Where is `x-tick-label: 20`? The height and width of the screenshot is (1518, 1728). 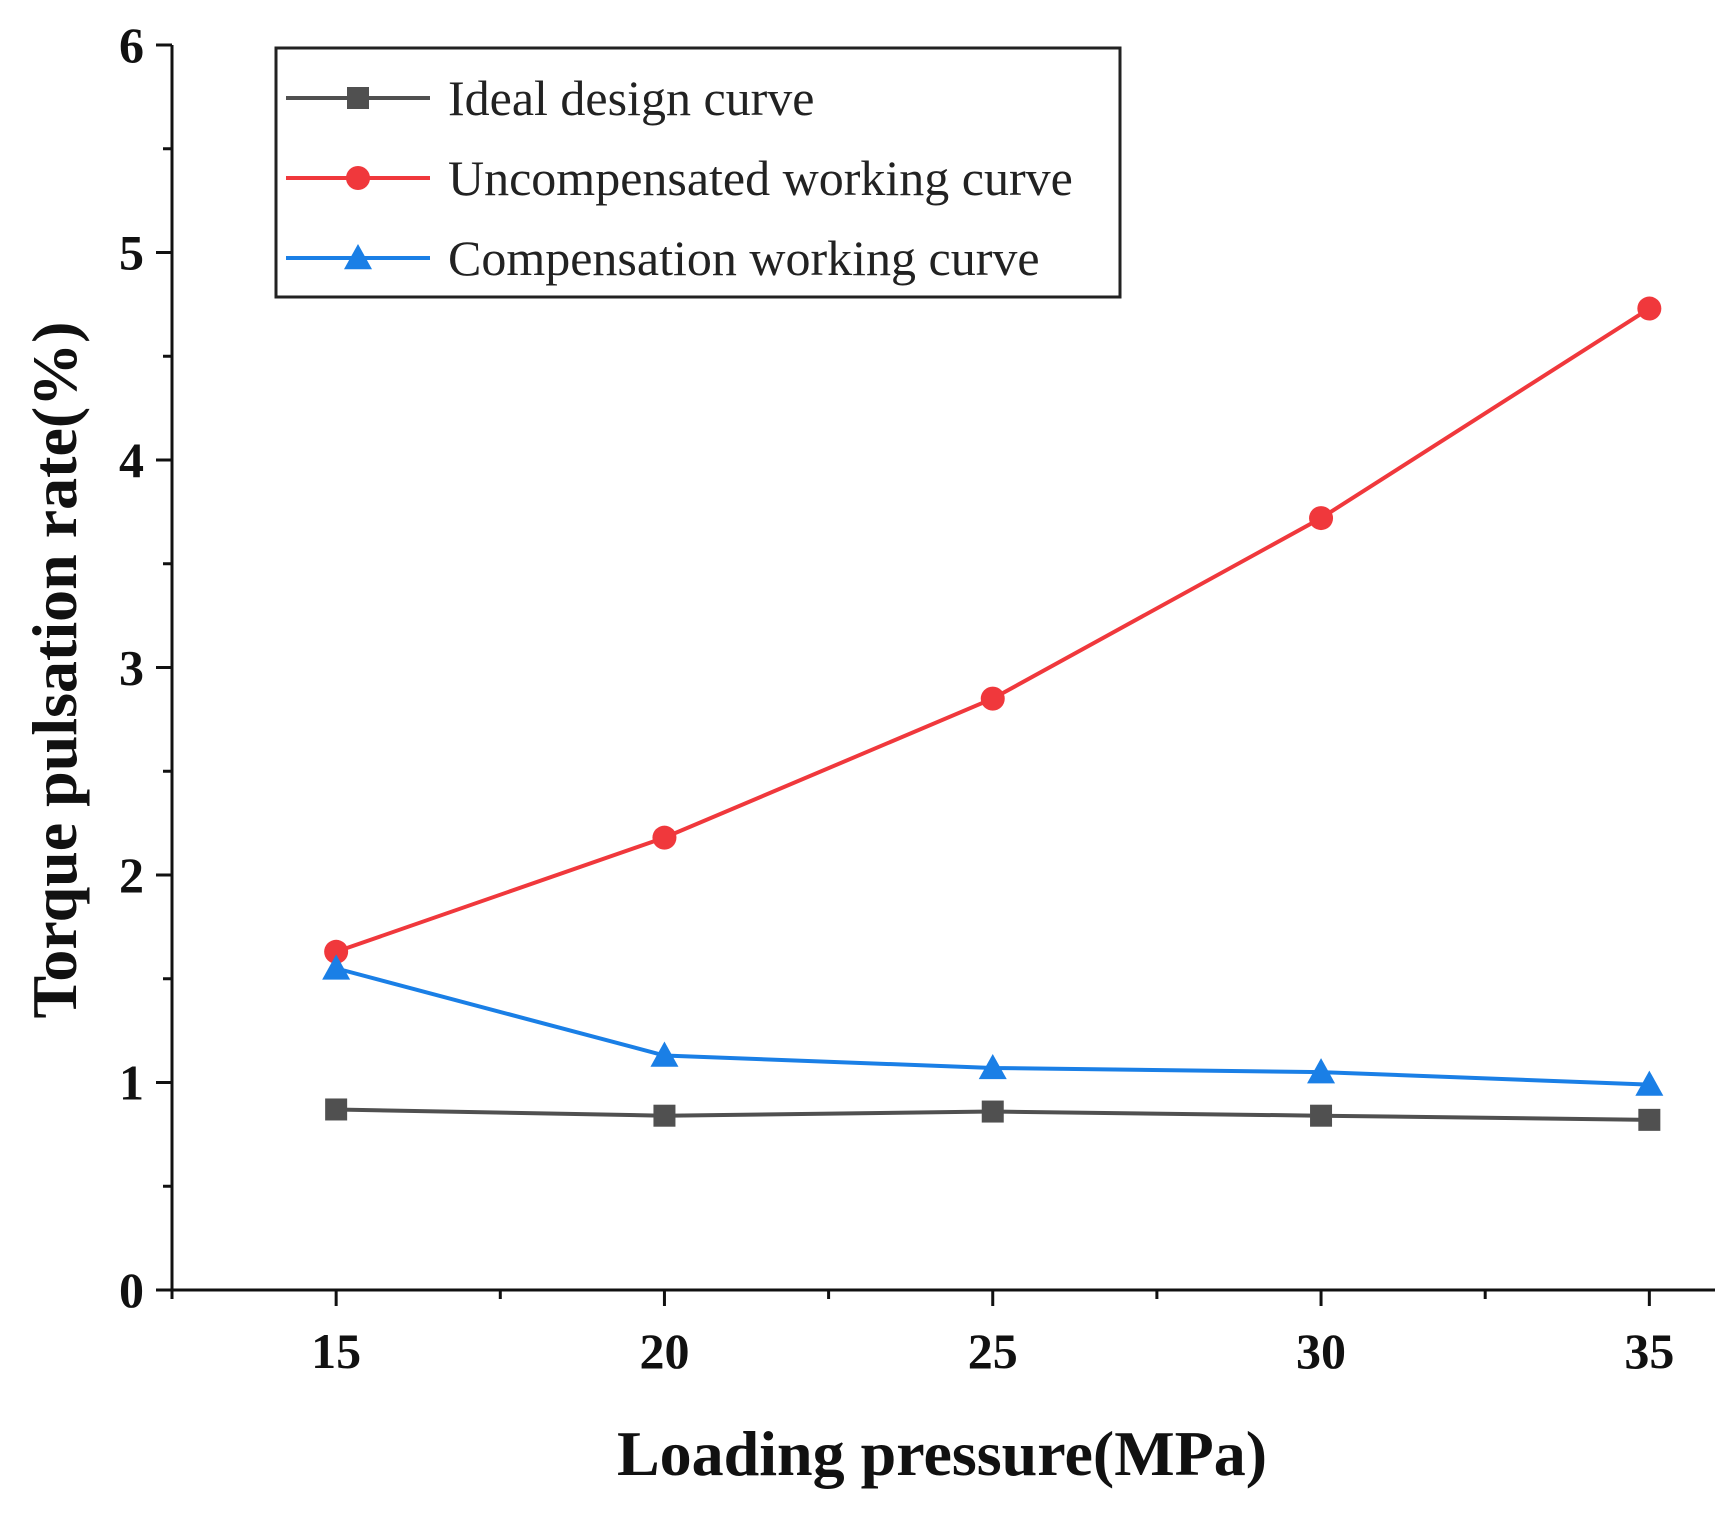
x-tick-label: 20 is located at coordinates (664, 1351).